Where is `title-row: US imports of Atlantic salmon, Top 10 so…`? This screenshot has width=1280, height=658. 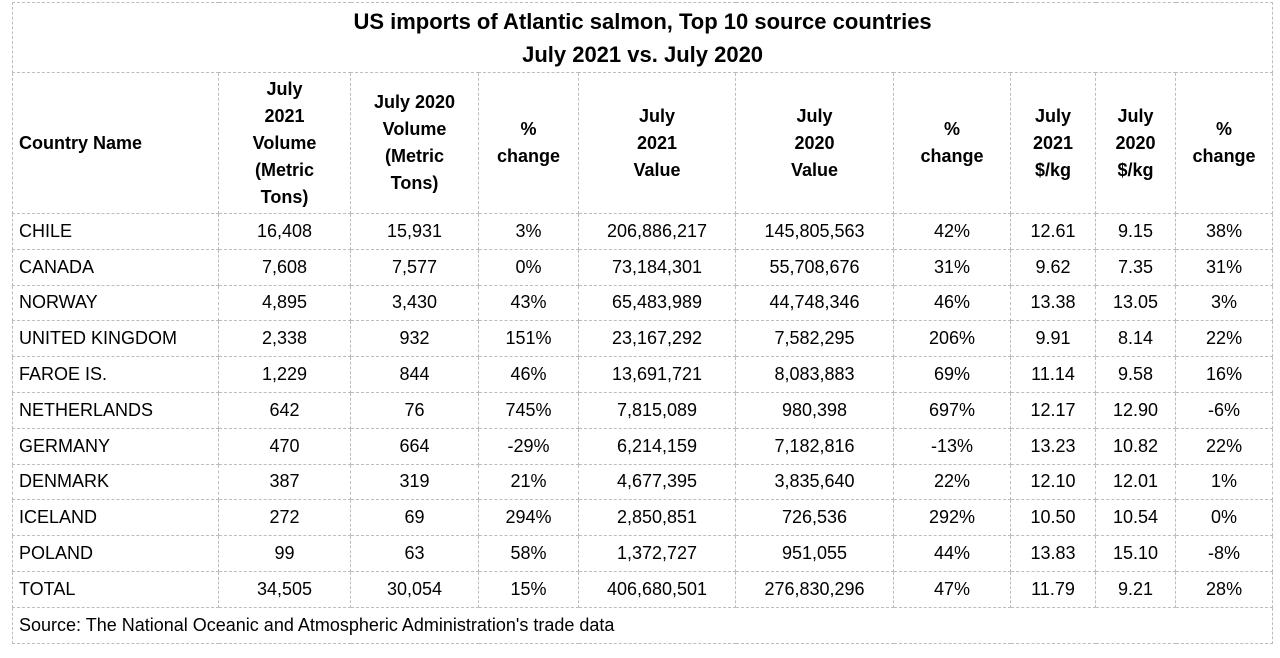
title-row: US imports of Atlantic salmon, Top 10 so… is located at coordinates (642, 37).